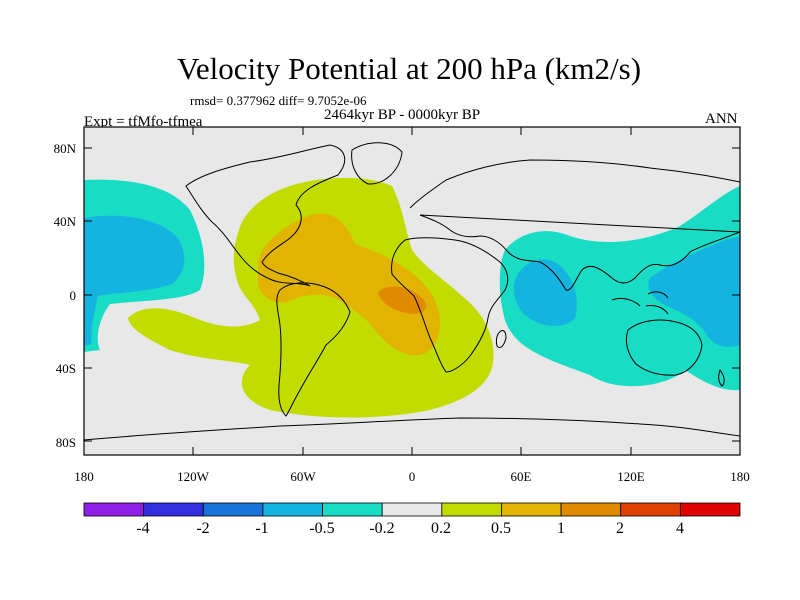 The image size is (800, 600). What do you see at coordinates (501, 528) in the screenshot?
I see `colorbar-label: 0.5` at bounding box center [501, 528].